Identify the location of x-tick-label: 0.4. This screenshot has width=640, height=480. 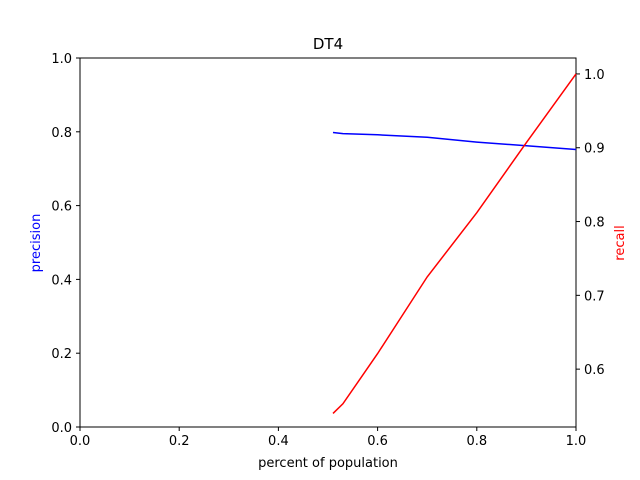
(278, 441).